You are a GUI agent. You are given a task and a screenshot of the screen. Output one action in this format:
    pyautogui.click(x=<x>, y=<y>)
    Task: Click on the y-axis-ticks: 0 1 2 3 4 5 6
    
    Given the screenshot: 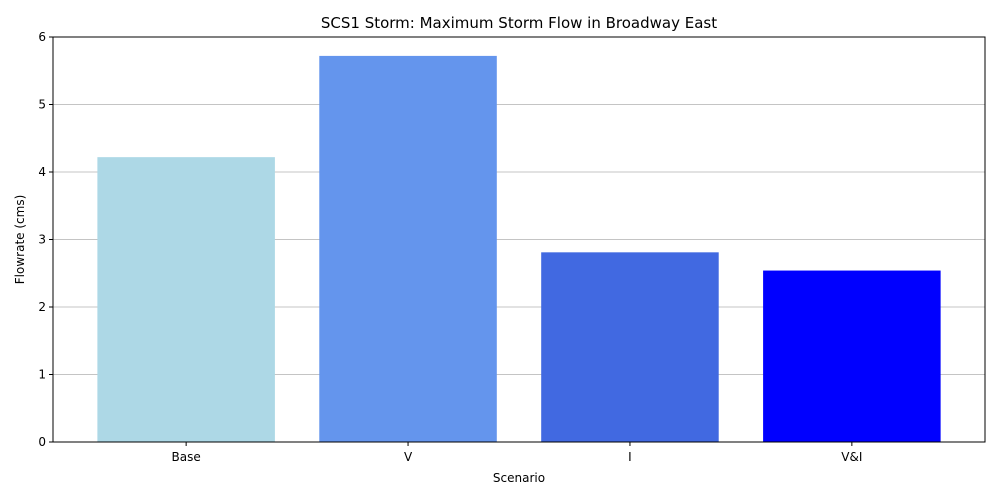 What is the action you would take?
    pyautogui.click(x=45, y=239)
    